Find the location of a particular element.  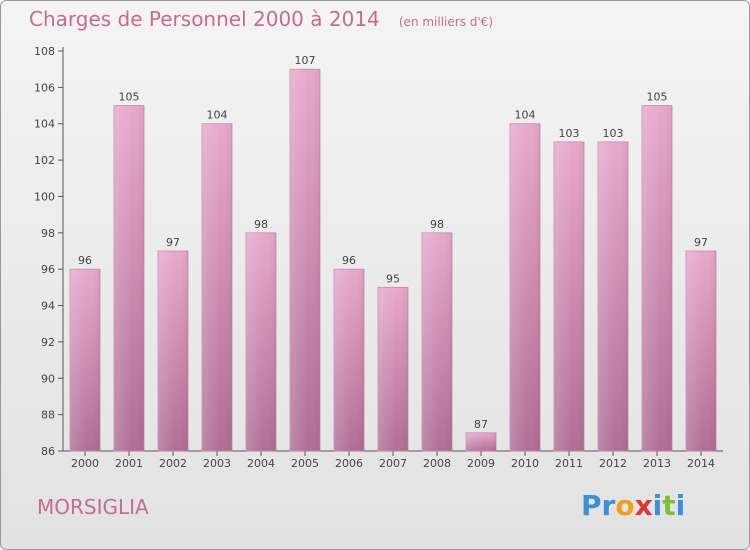

y-tick-label: 86 is located at coordinates (48, 451).